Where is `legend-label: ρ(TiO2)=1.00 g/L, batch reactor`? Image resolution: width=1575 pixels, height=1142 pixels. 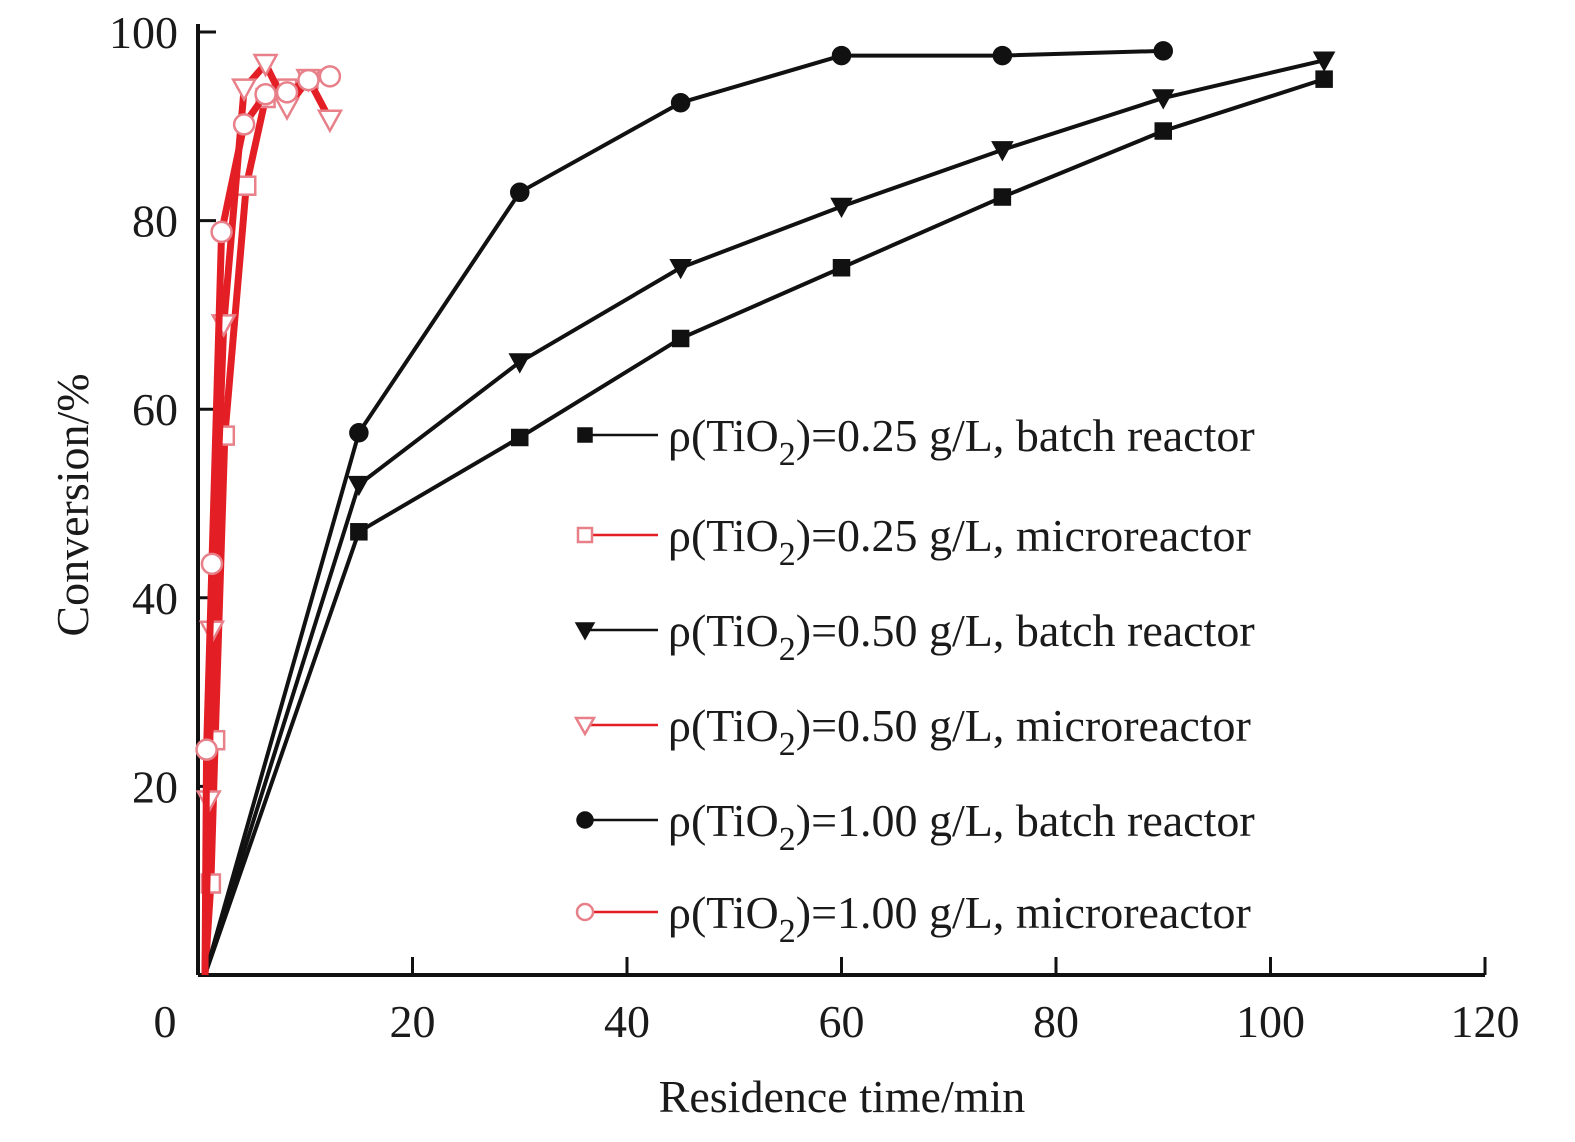
legend-label: ρ(TiO2)=1.00 g/L, batch reactor is located at coordinates (961, 826).